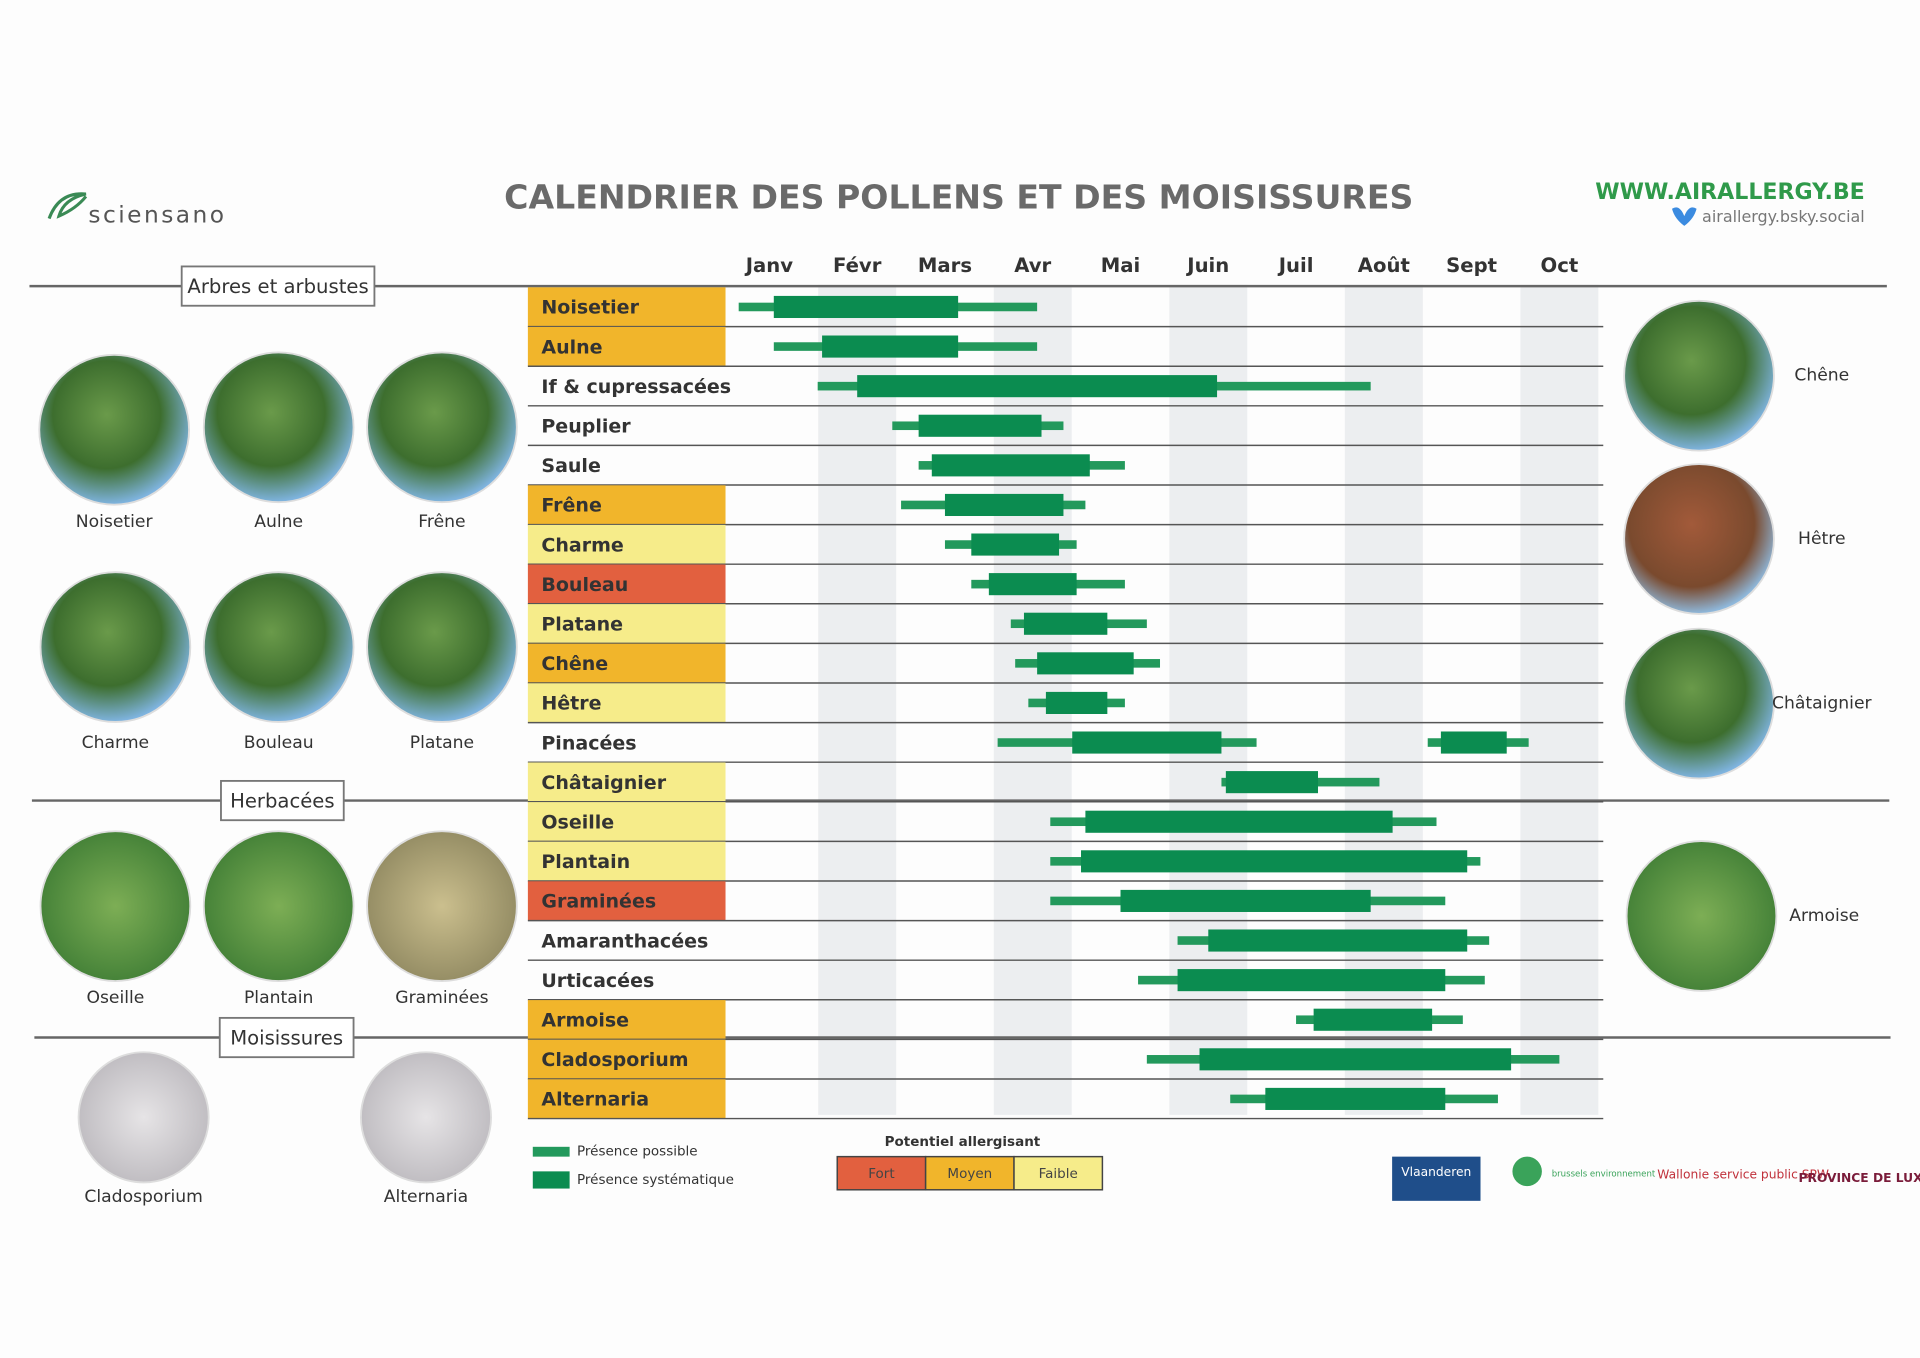 Image resolution: width=1920 pixels, height=1358 pixels. I want to click on photo-caption: Hêtre, so click(1821, 539).